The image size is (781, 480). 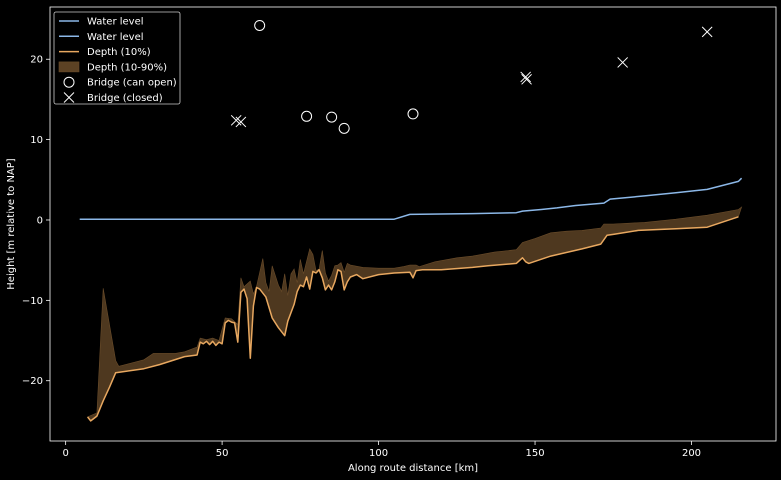 I want to click on legend-entry-3: Depth (10-90%), so click(x=112, y=67).